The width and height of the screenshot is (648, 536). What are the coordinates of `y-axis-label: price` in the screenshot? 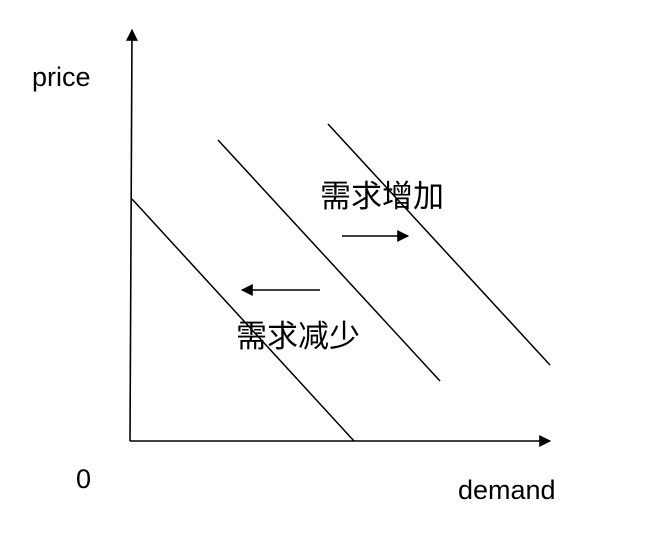 It's located at (61, 77).